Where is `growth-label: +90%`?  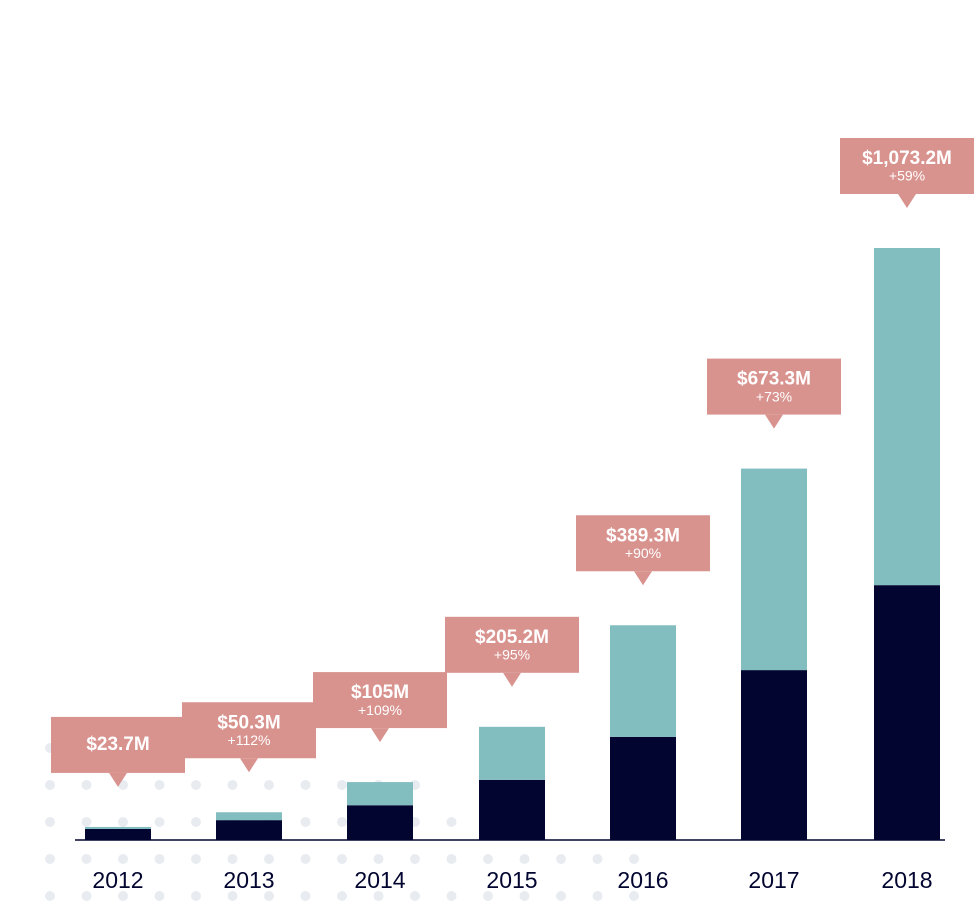
growth-label: +90% is located at coordinates (643, 553).